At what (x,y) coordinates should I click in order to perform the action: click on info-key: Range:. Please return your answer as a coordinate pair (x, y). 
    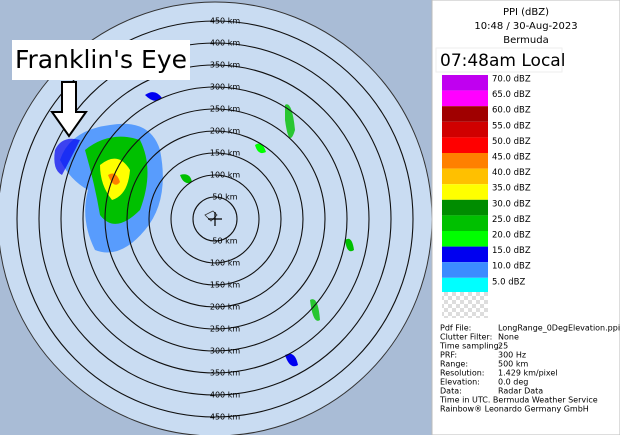
    Looking at the image, I should click on (454, 364).